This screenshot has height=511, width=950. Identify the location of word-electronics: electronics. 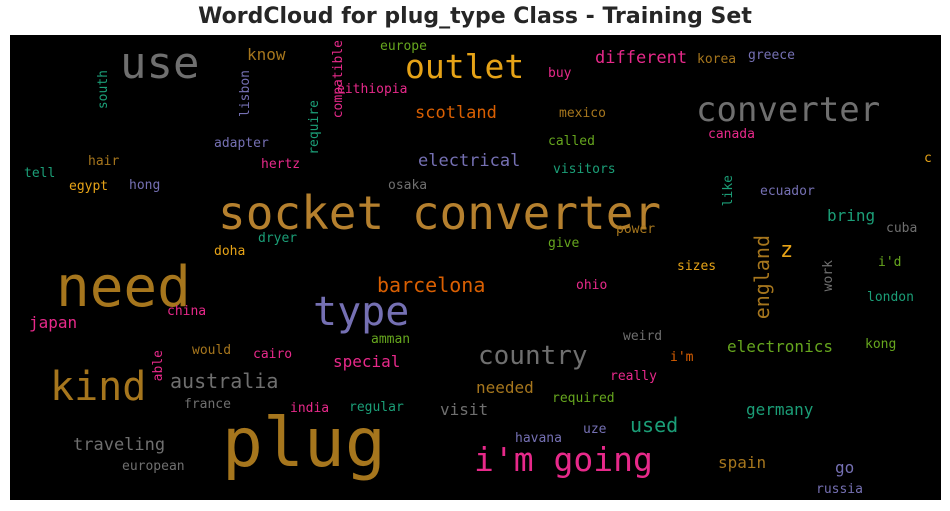
(780, 346).